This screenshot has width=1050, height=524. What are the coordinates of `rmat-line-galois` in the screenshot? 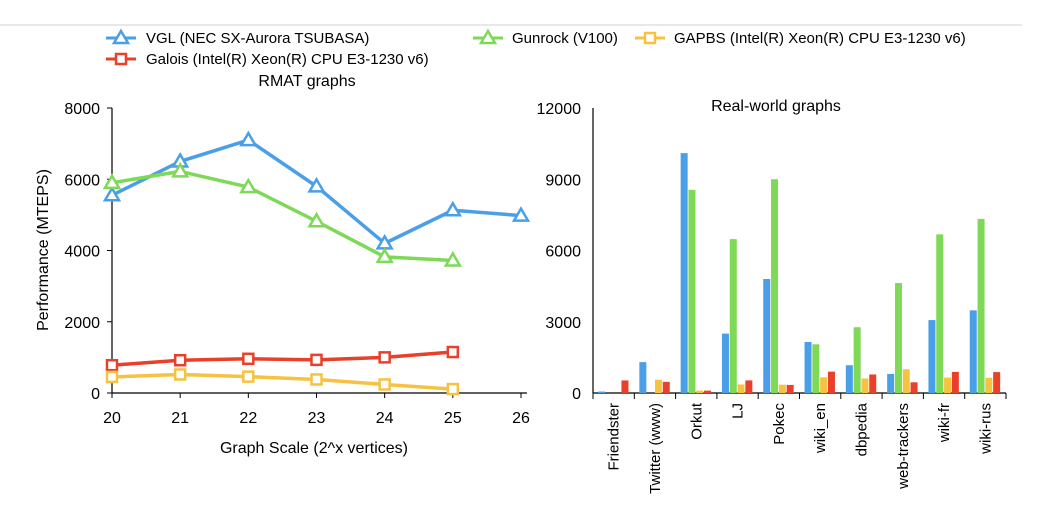 It's located at (282, 358).